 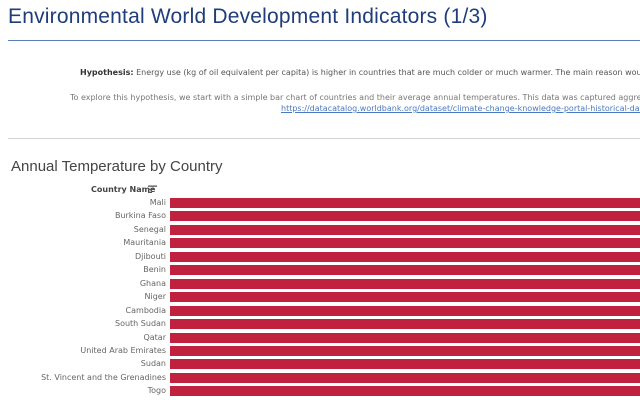 What do you see at coordinates (140, 216) in the screenshot?
I see `country-label: Burkina Faso` at bounding box center [140, 216].